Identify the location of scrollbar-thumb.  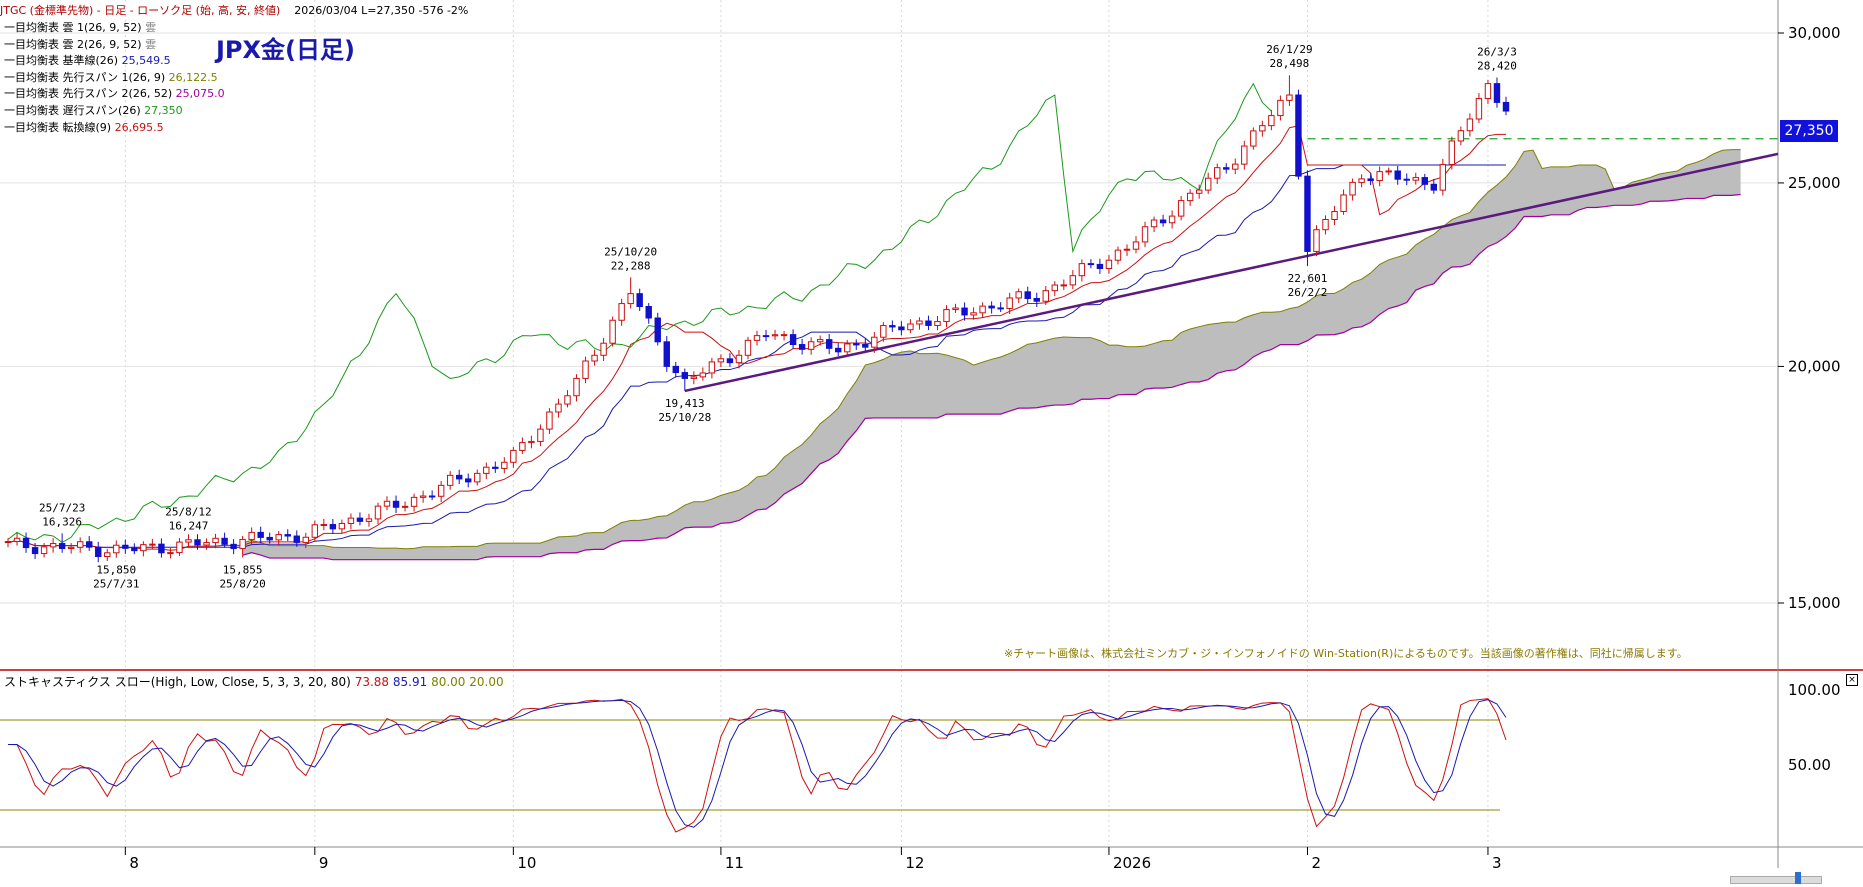
(1798, 878).